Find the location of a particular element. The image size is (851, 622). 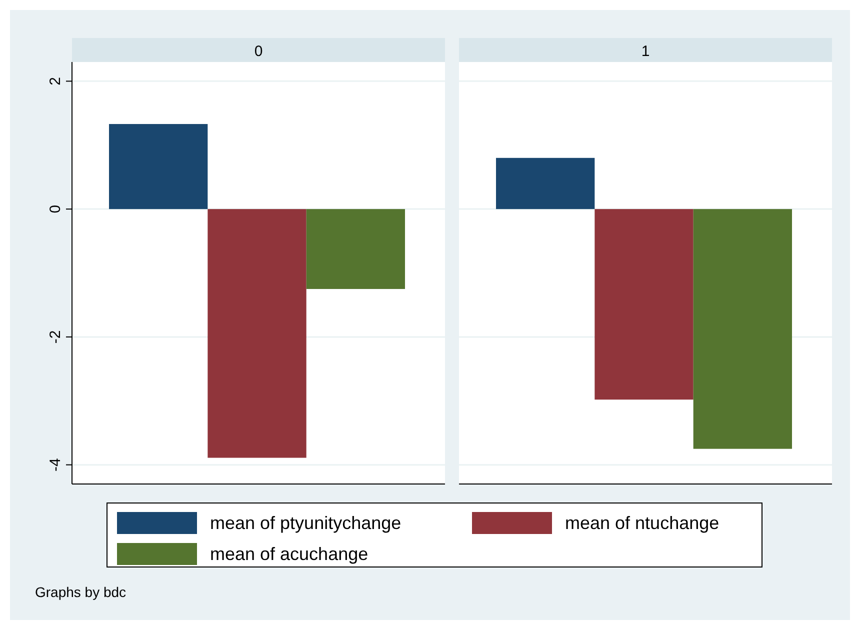

legend-label: mean of ptyunitychange is located at coordinates (306, 523).